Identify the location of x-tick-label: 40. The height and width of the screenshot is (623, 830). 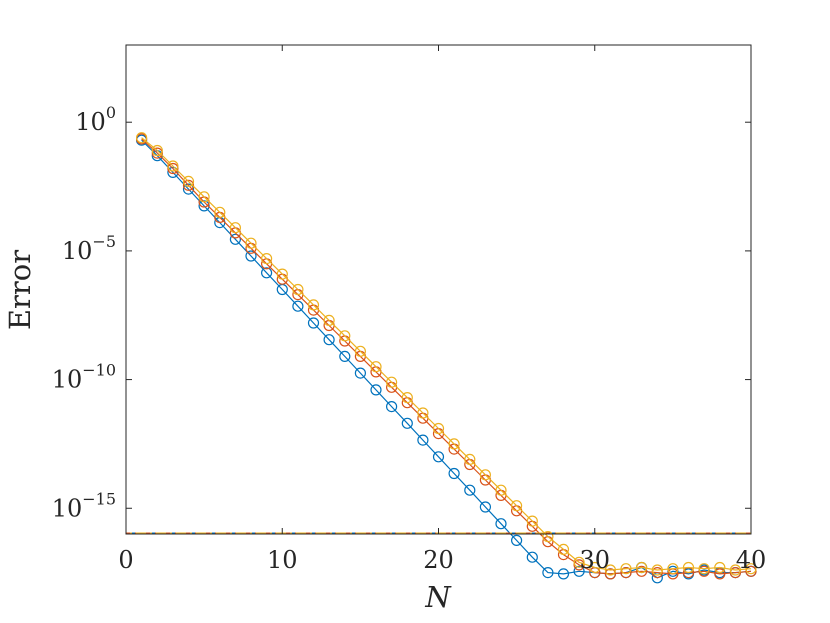
(751, 560).